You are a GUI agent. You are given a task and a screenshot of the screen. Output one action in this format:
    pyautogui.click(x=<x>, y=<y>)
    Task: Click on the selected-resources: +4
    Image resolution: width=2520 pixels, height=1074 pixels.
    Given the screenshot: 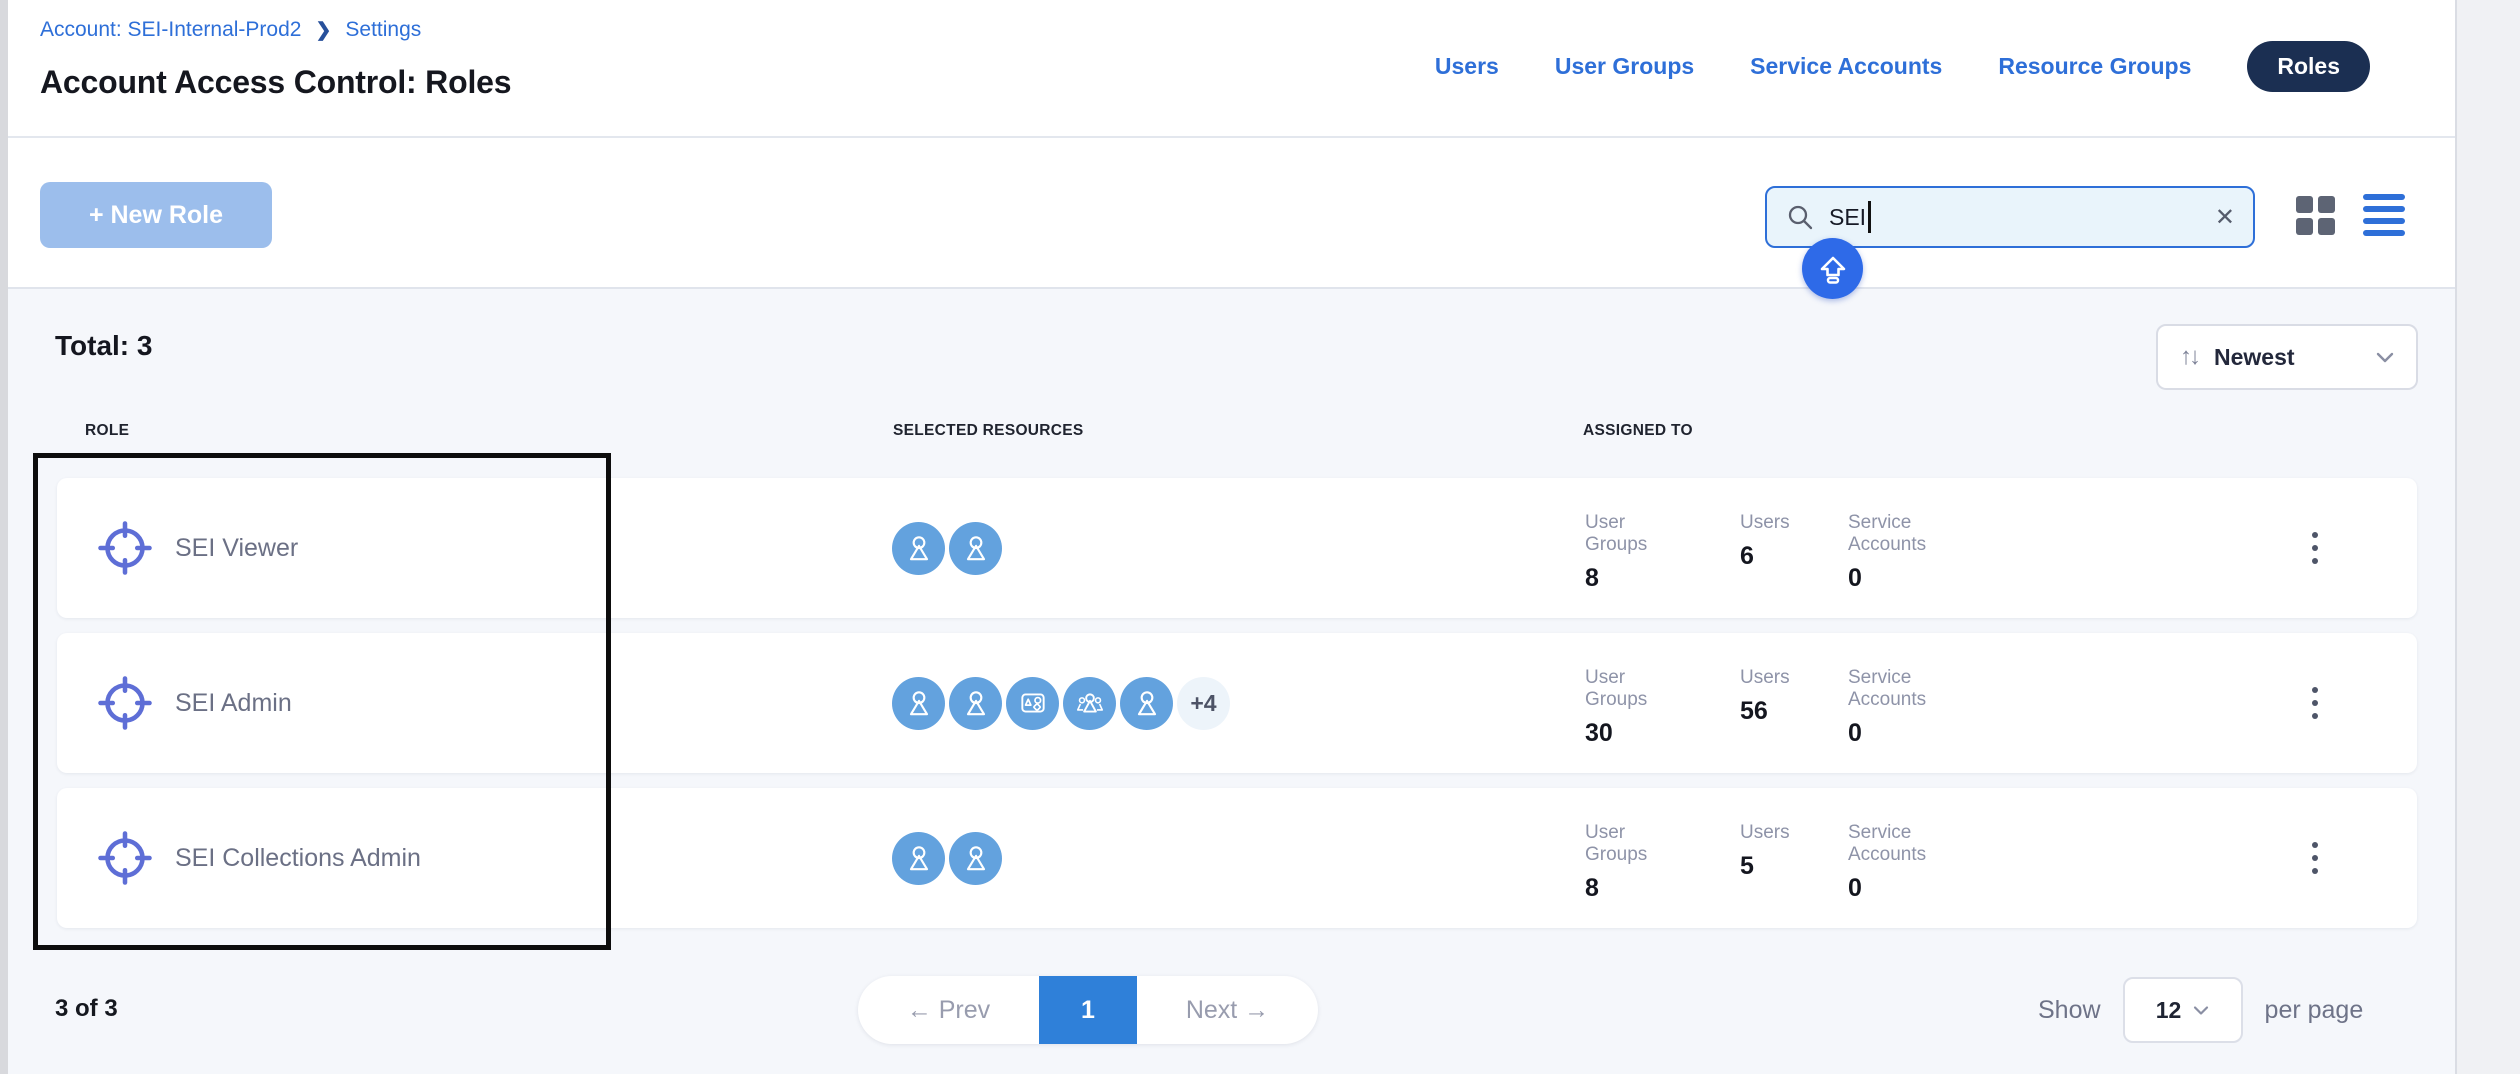 What is the action you would take?
    pyautogui.click(x=1061, y=703)
    